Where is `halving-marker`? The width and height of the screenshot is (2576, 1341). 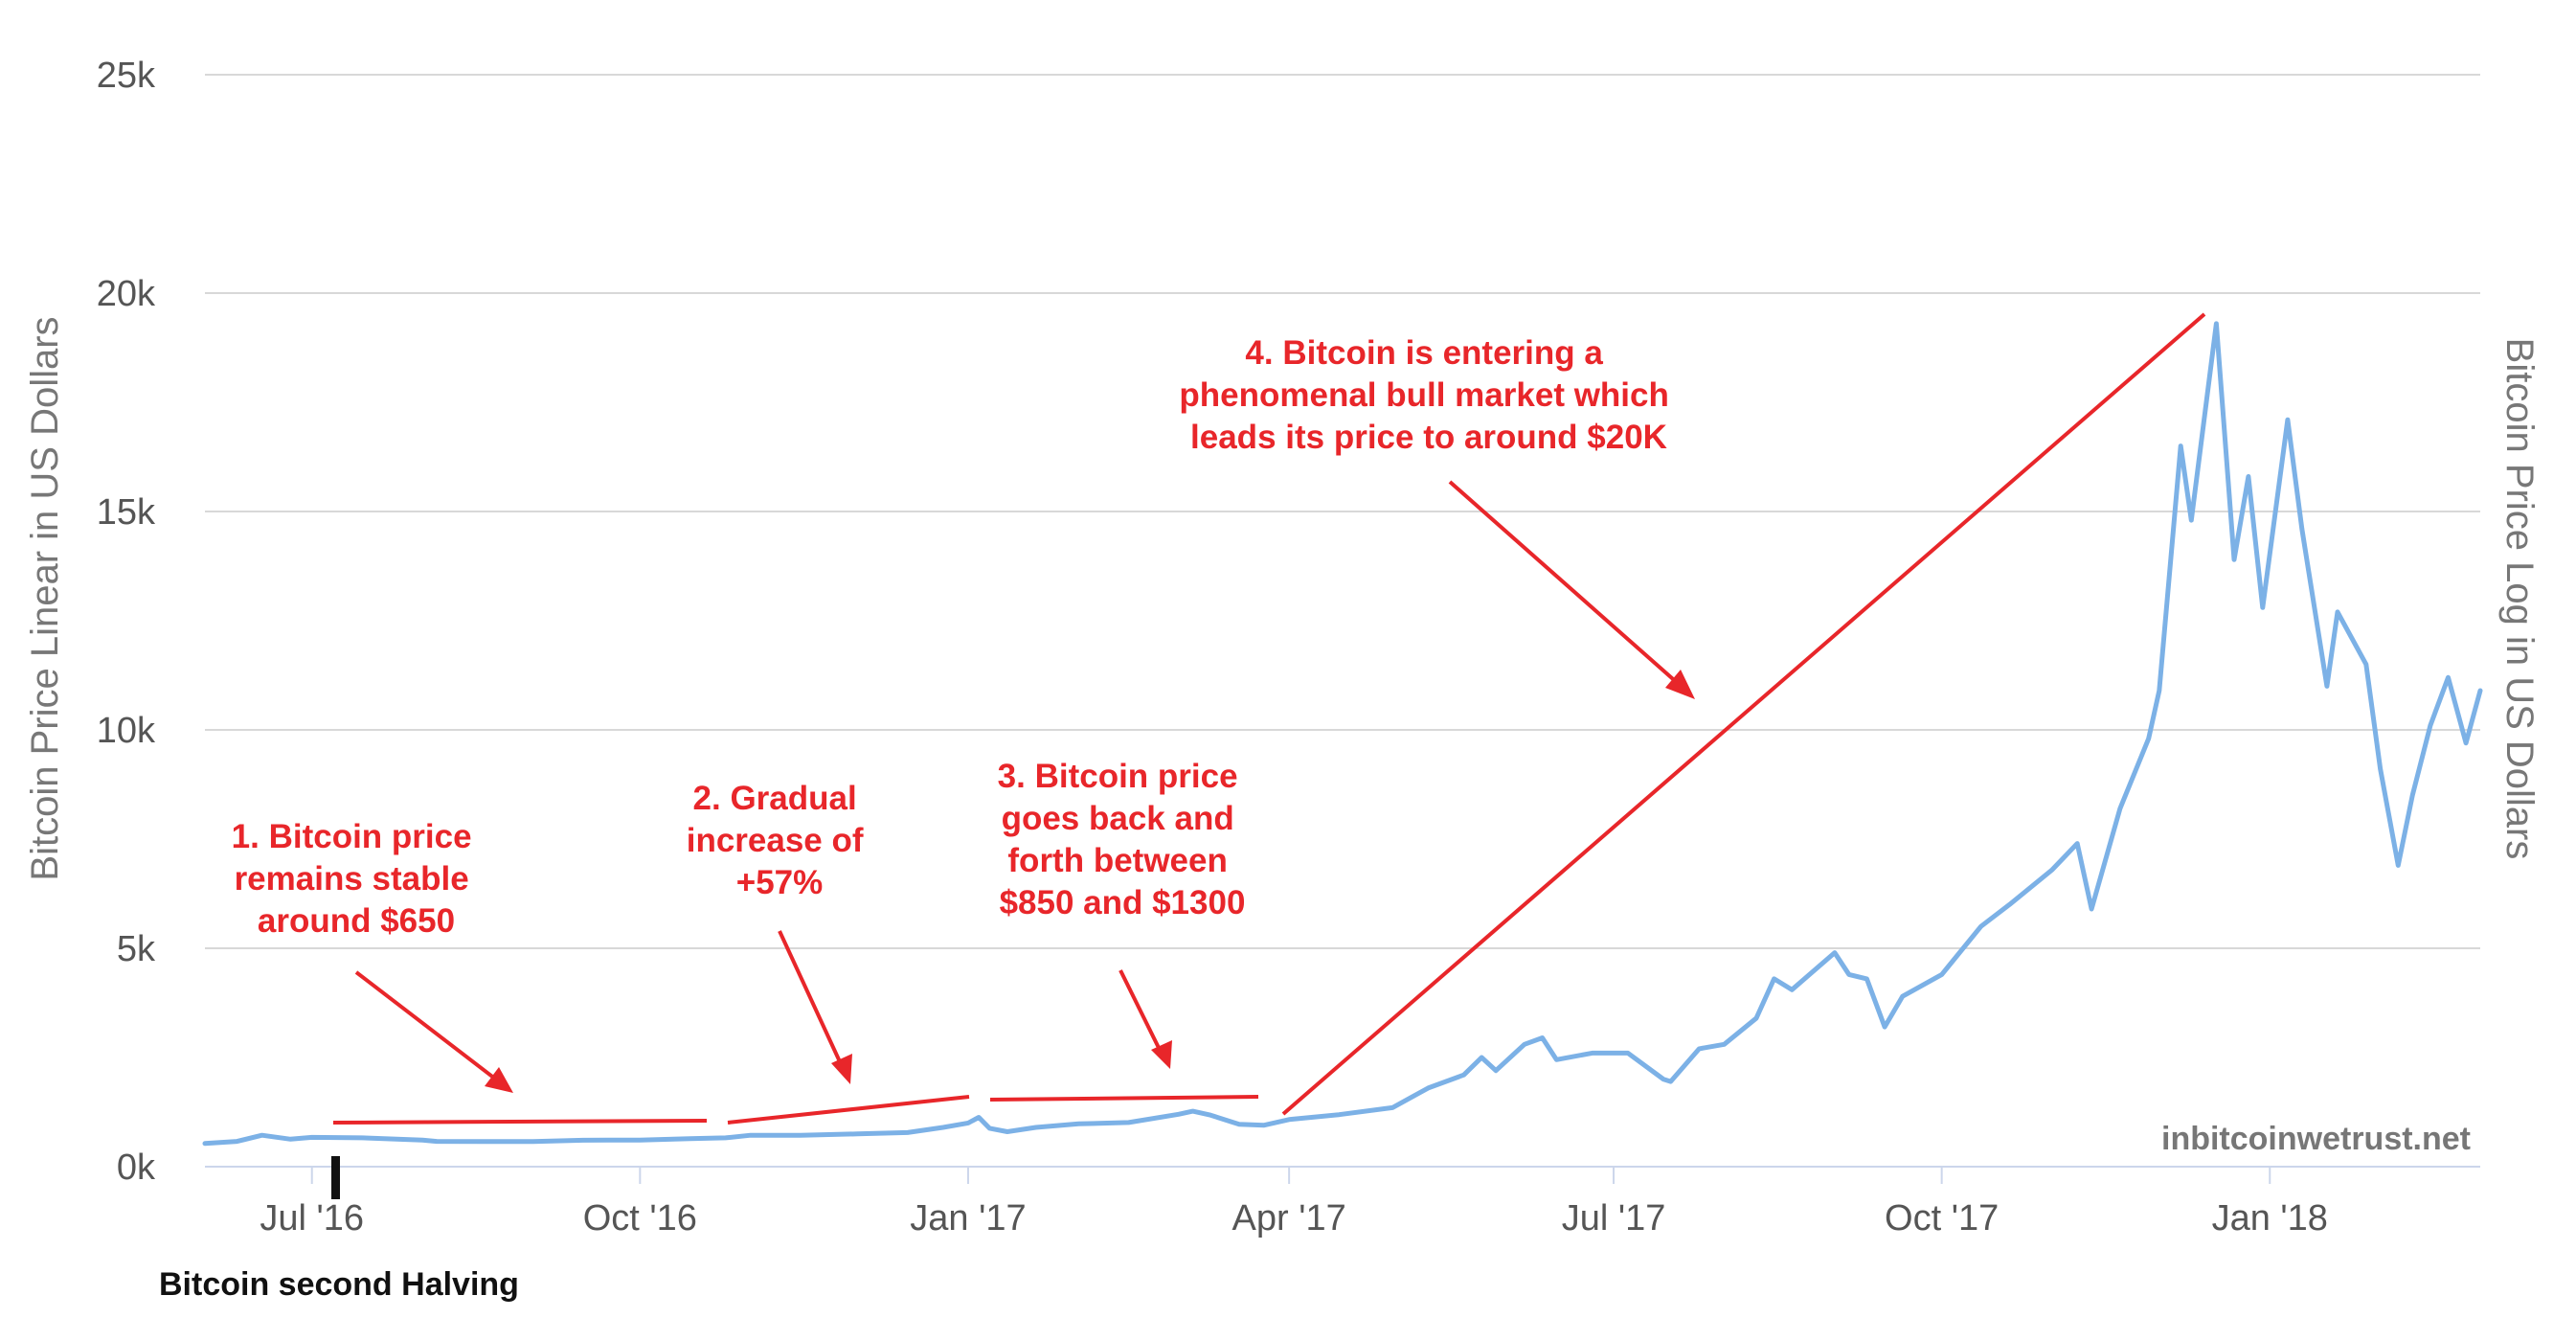 halving-marker is located at coordinates (335, 1177).